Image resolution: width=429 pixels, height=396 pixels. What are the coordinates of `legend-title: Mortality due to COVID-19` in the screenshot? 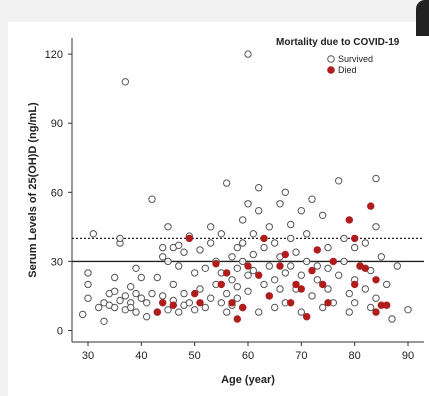 It's located at (338, 42).